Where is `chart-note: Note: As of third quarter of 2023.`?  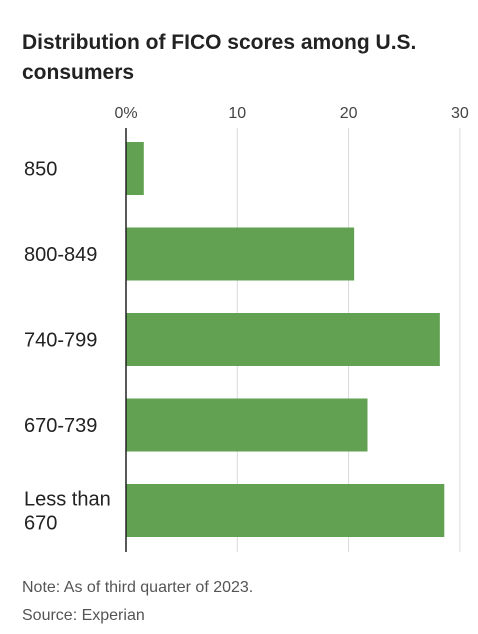
chart-note: Note: As of third quarter of 2023. is located at coordinates (138, 587).